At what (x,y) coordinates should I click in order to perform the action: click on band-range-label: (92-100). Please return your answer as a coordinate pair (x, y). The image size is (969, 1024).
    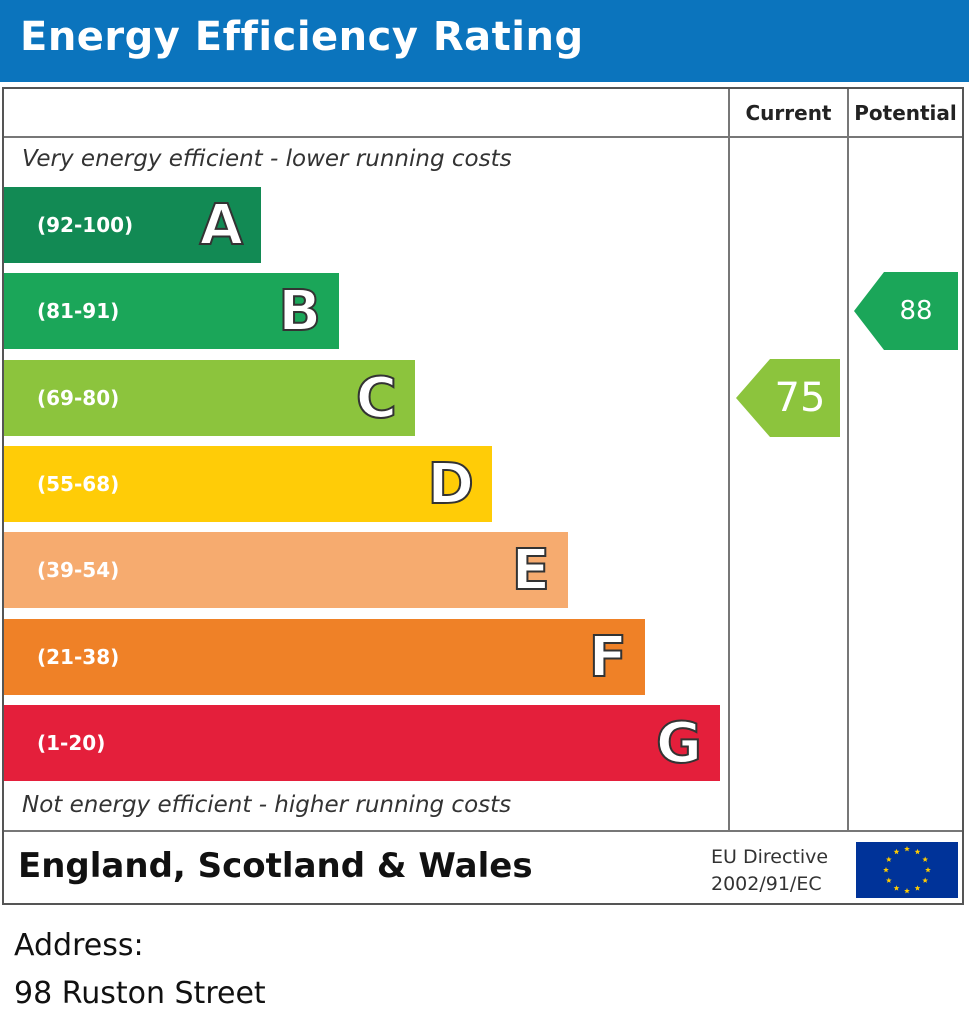
    Looking at the image, I should click on (85, 225).